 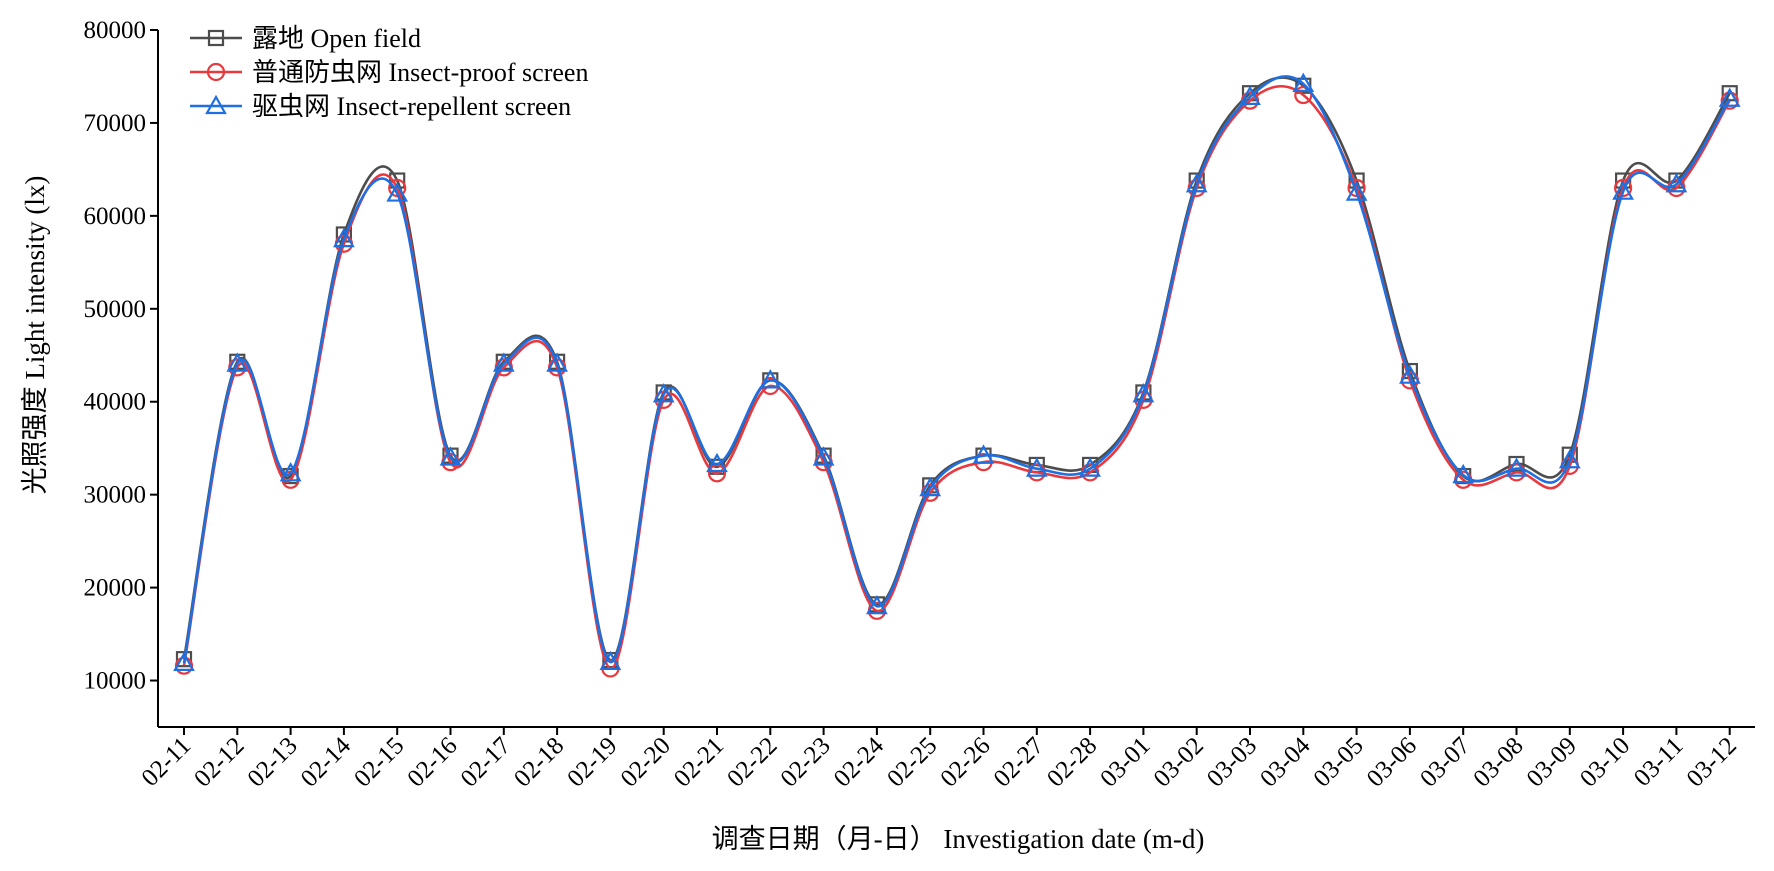 What do you see at coordinates (1232, 762) in the screenshot?
I see `x-tick-label: 03-03` at bounding box center [1232, 762].